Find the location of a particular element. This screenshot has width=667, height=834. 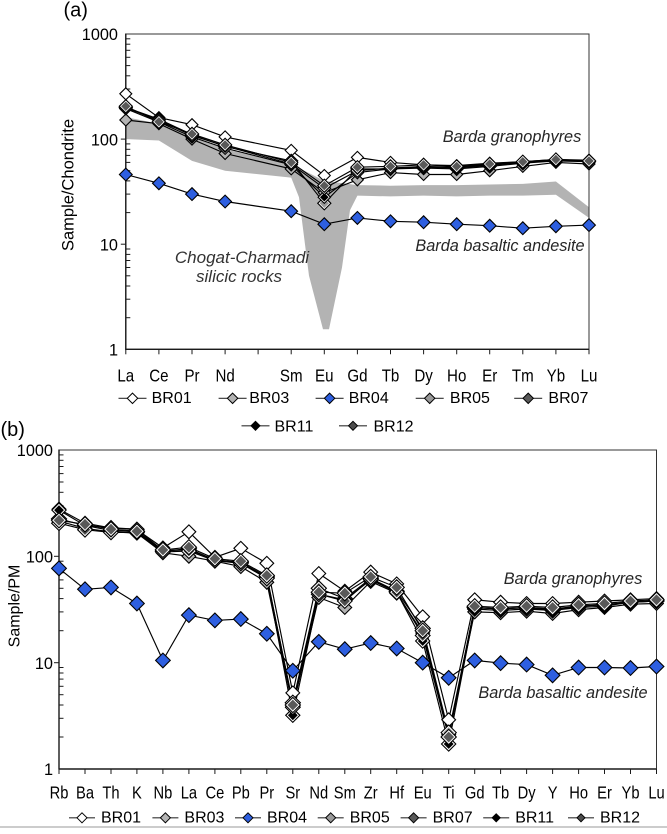

svg-text: Tm is located at coordinates (523, 375).